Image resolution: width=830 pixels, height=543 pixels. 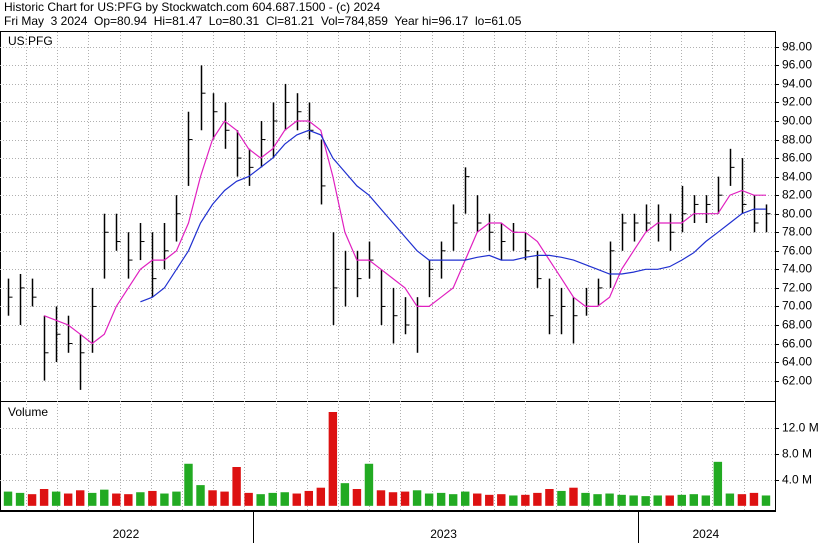 What do you see at coordinates (797, 84) in the screenshot?
I see `y-tick-label: 94.00` at bounding box center [797, 84].